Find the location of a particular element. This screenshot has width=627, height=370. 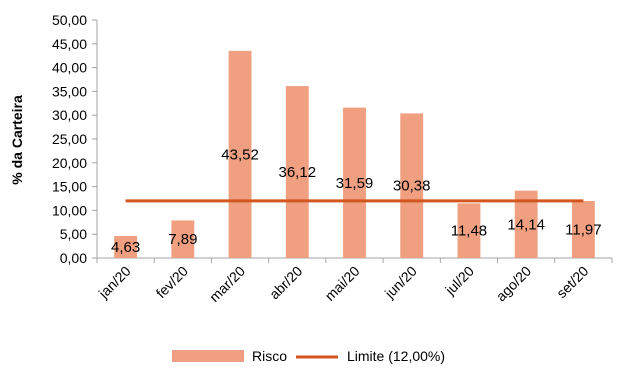

bar-data-label: 7,89 is located at coordinates (182, 239).